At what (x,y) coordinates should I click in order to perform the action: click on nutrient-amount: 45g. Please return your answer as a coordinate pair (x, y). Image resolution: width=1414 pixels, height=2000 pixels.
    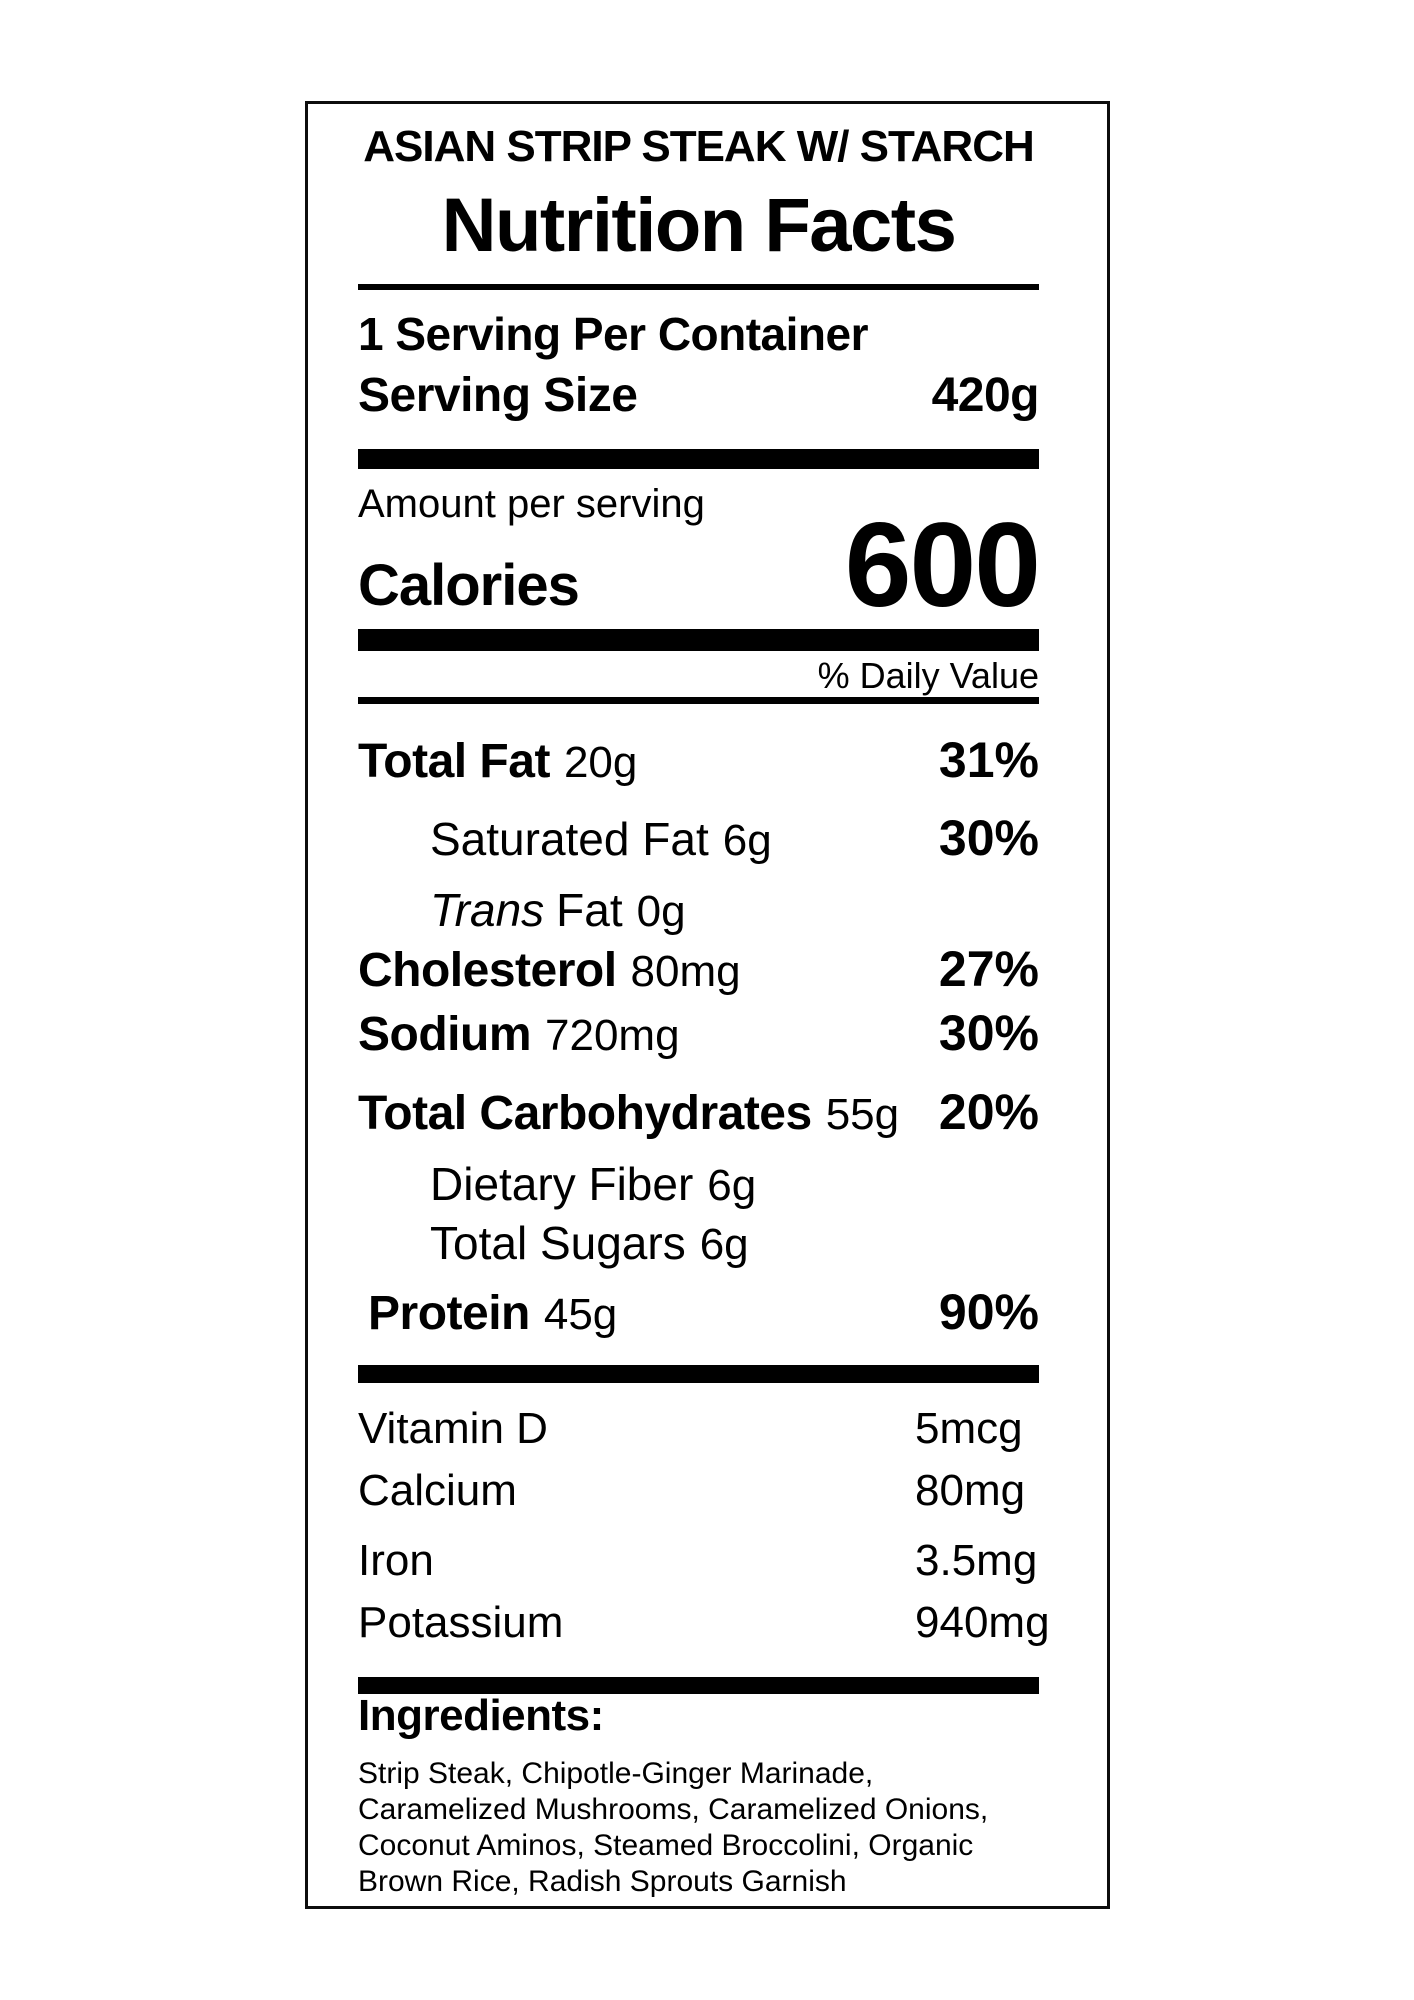
    Looking at the image, I should click on (580, 1315).